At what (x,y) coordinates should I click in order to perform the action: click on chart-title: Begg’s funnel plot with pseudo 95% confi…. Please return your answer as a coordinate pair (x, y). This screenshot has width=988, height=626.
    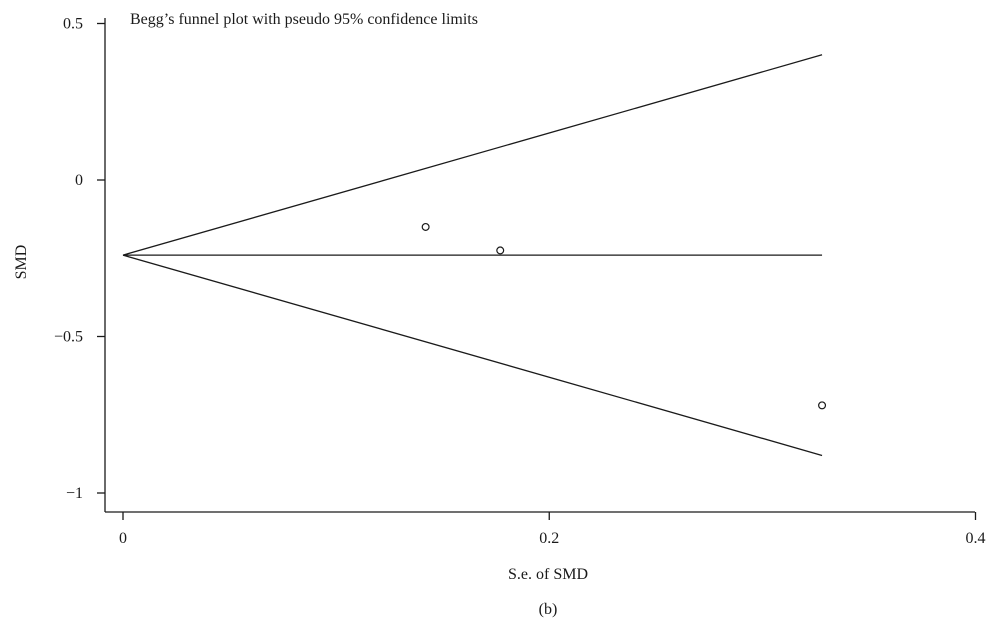
    Looking at the image, I should click on (304, 19).